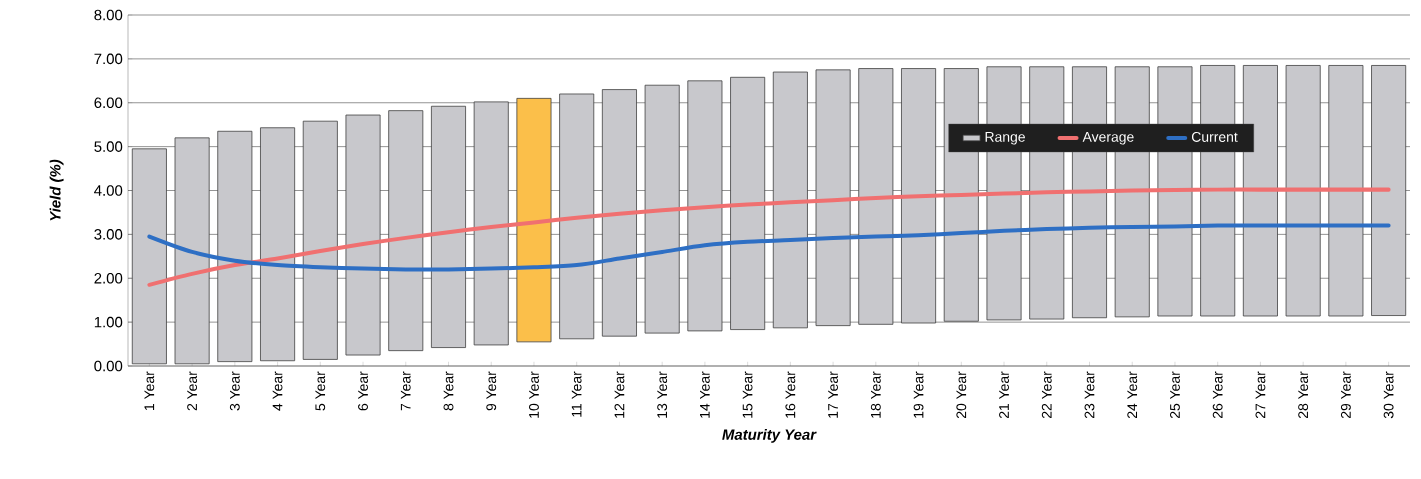 The image size is (1421, 479). I want to click on x-tick-label: 8 Year, so click(448, 391).